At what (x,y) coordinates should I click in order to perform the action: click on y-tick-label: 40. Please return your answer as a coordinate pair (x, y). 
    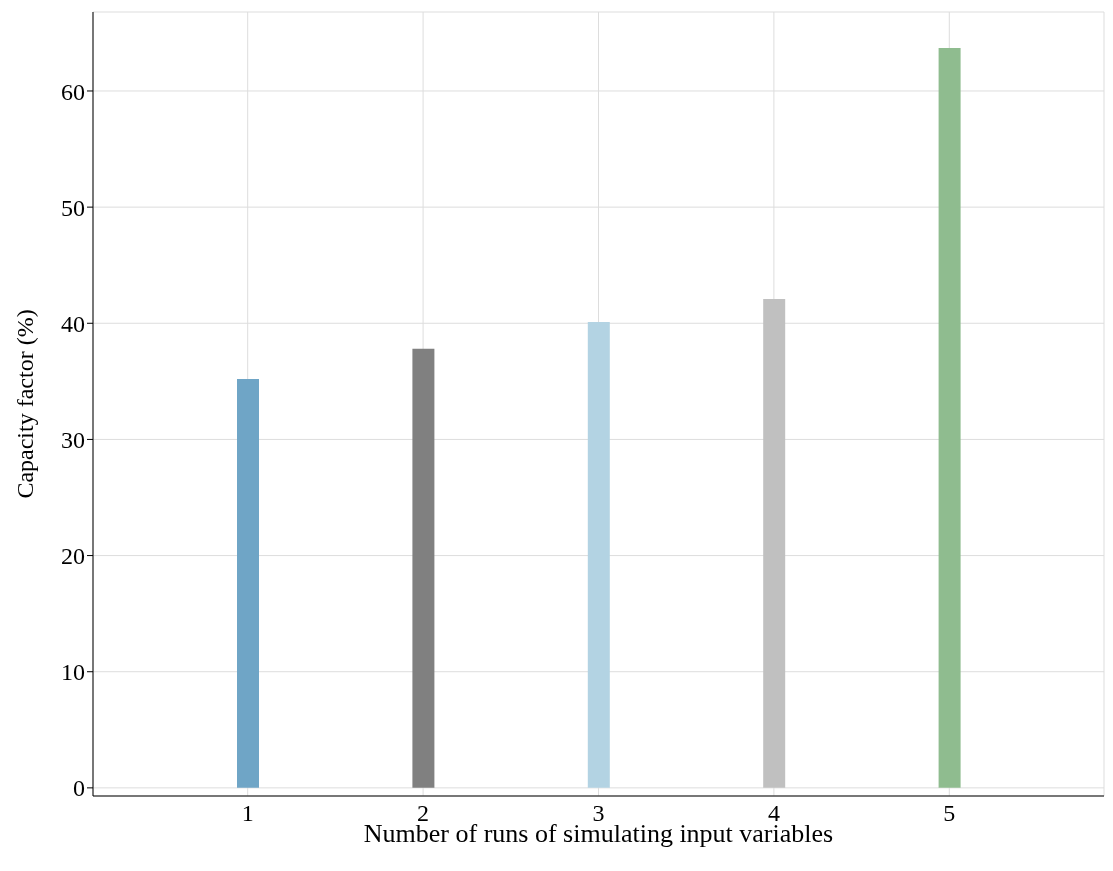
    Looking at the image, I should click on (73, 323).